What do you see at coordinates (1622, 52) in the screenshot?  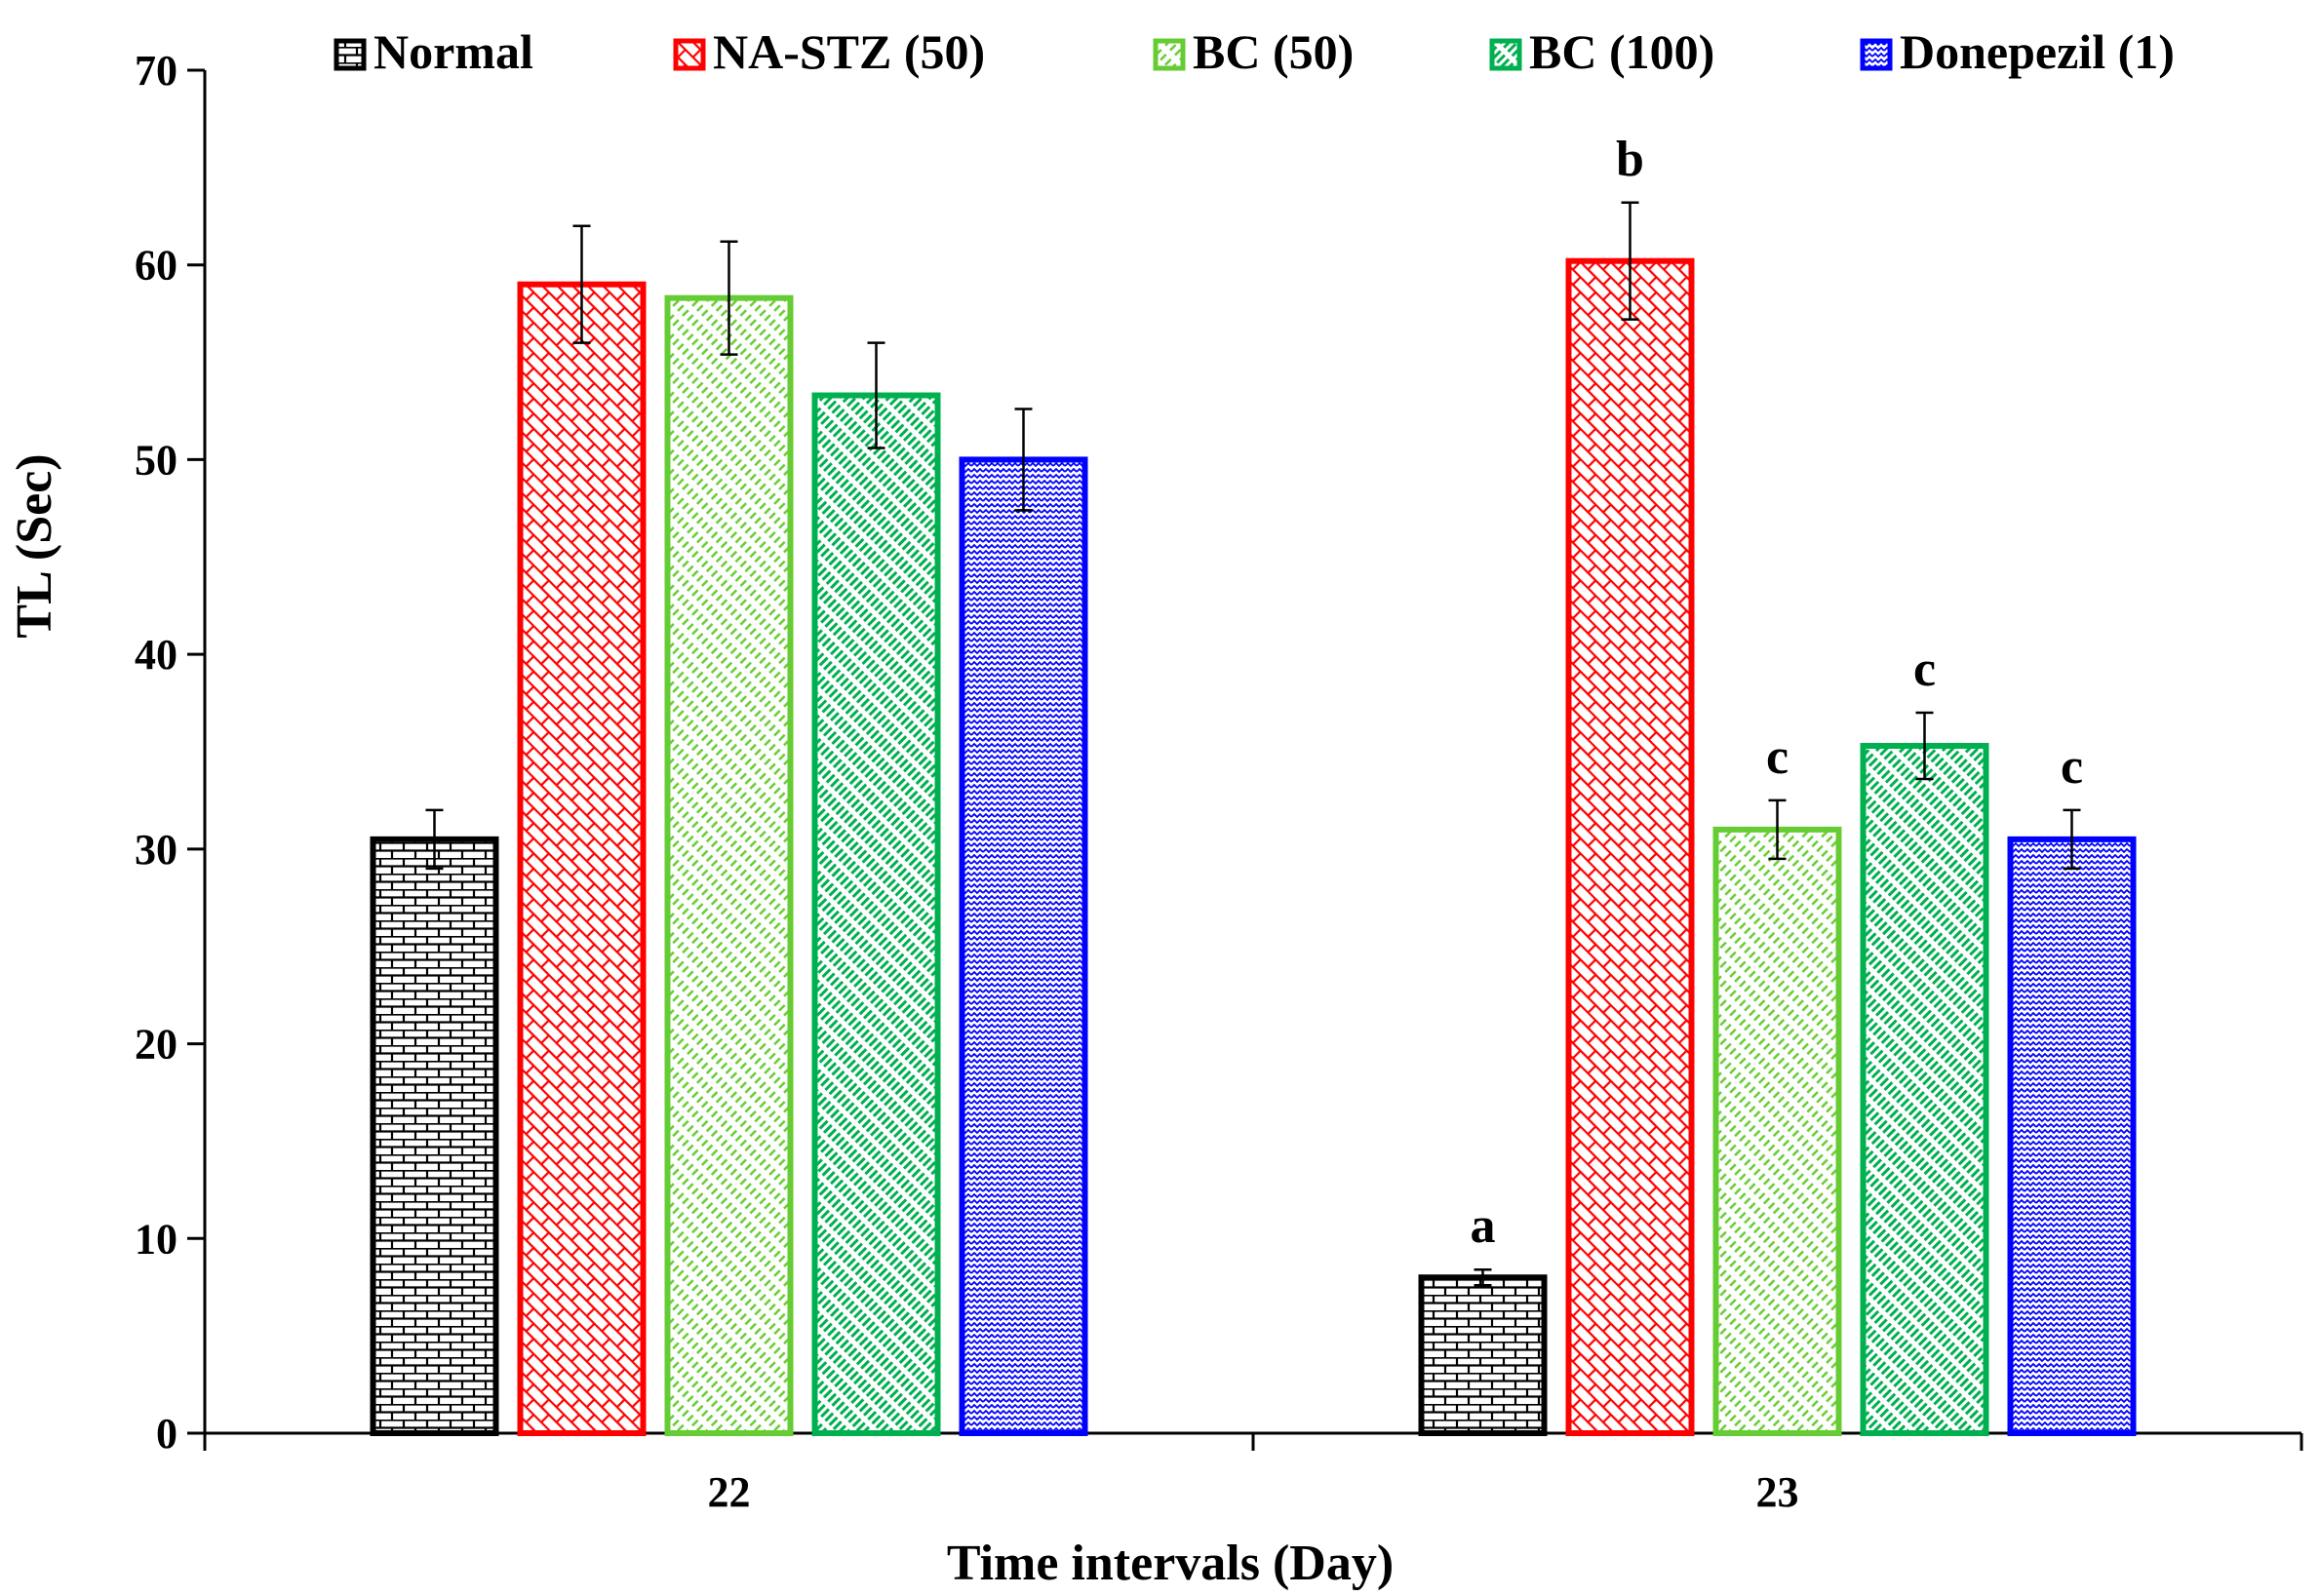 I see `legend-label: BC (100)` at bounding box center [1622, 52].